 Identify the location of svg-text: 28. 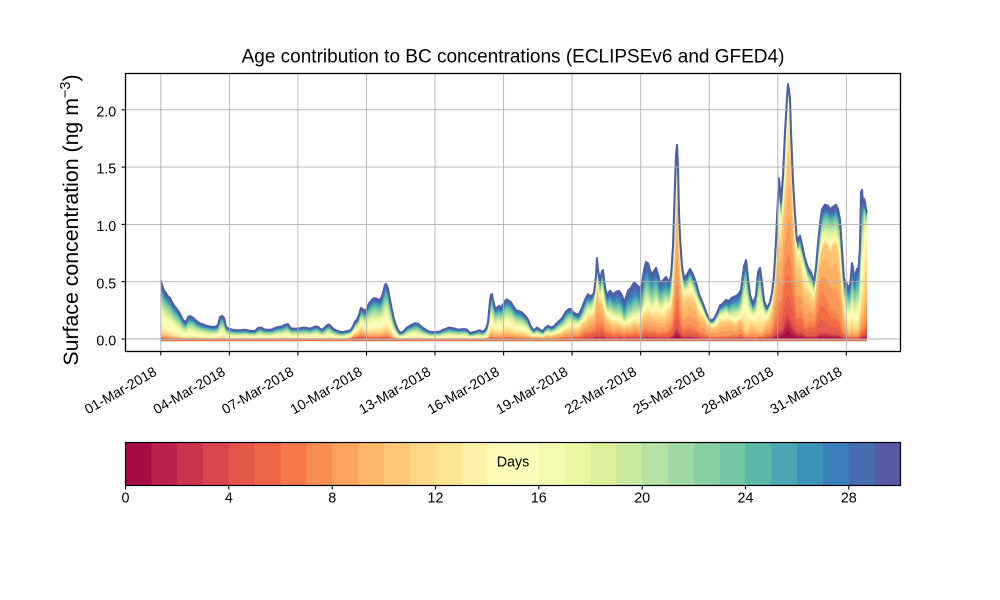
(849, 499).